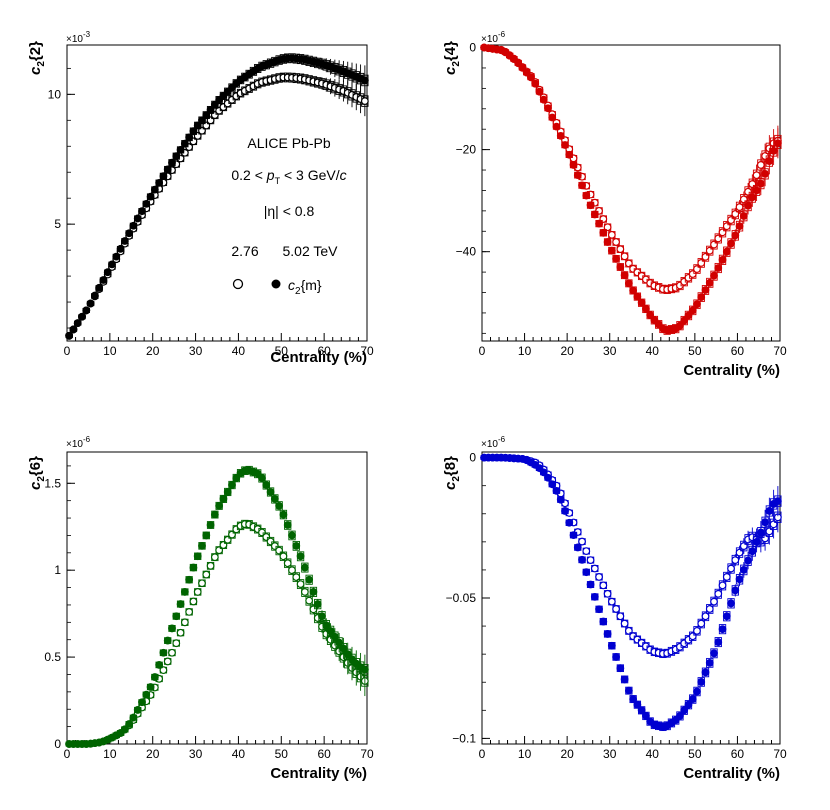 This screenshot has width=830, height=810. Describe the element at coordinates (466, 150) in the screenshot. I see `y-tick-label: −20` at that location.